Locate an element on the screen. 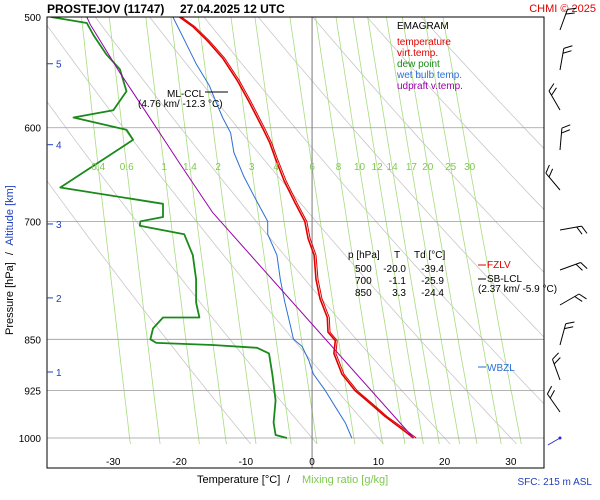  pressure-tick-label: 850 is located at coordinates (32, 340).